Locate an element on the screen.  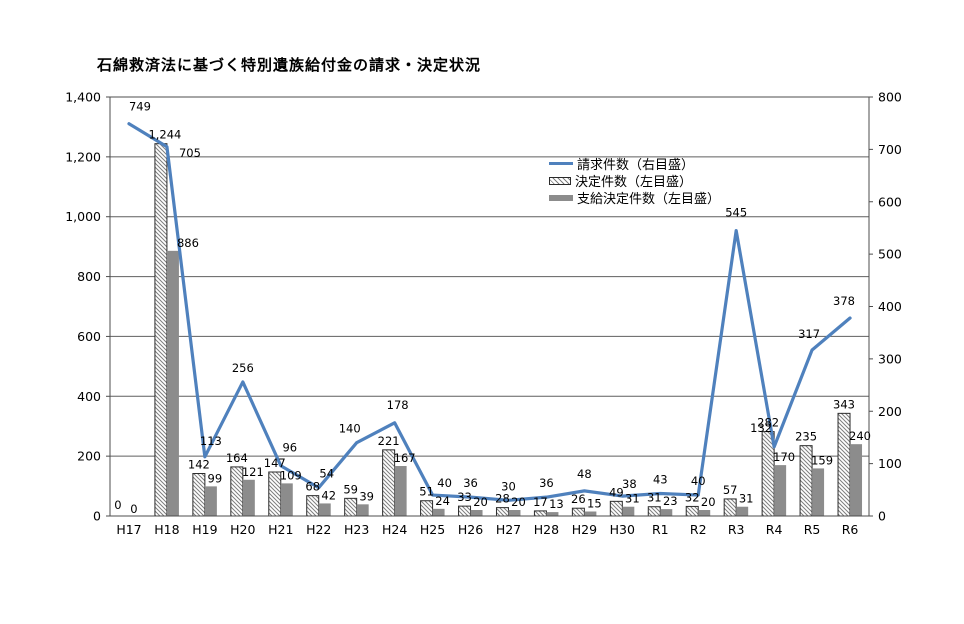
svg-text: 317 is located at coordinates (809, 334).